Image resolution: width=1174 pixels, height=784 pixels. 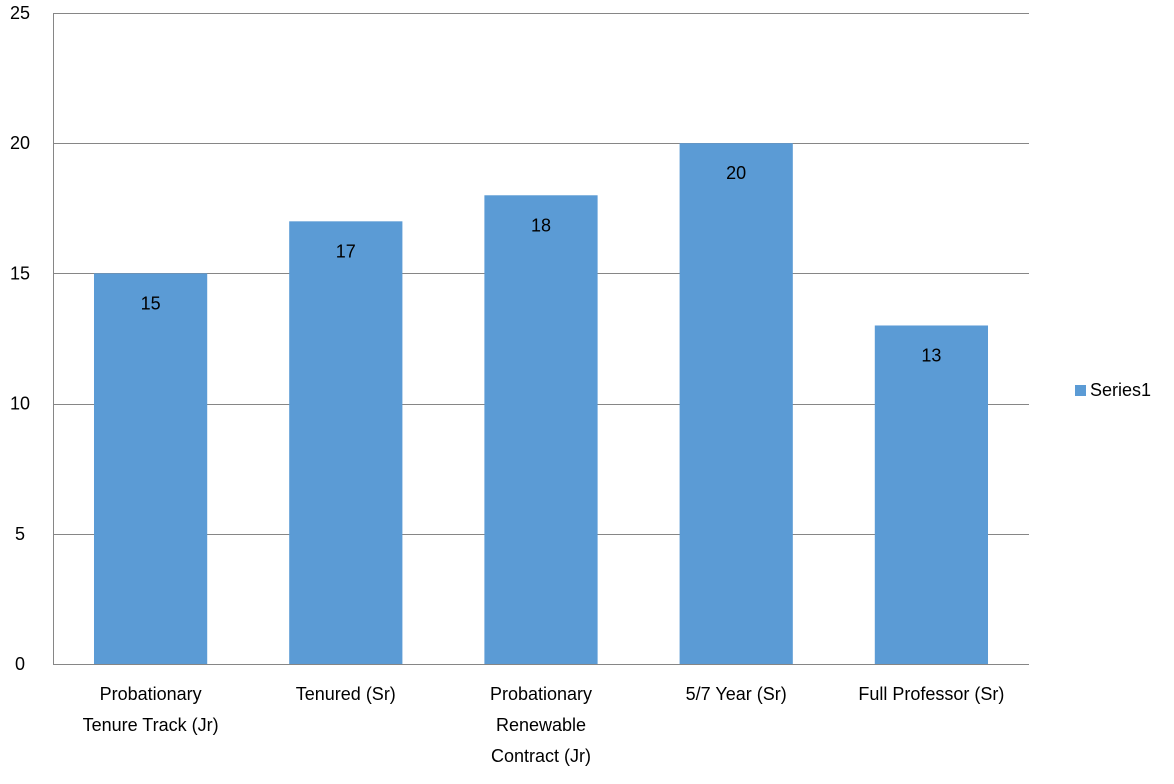 I want to click on data-label: 13, so click(x=931, y=355).